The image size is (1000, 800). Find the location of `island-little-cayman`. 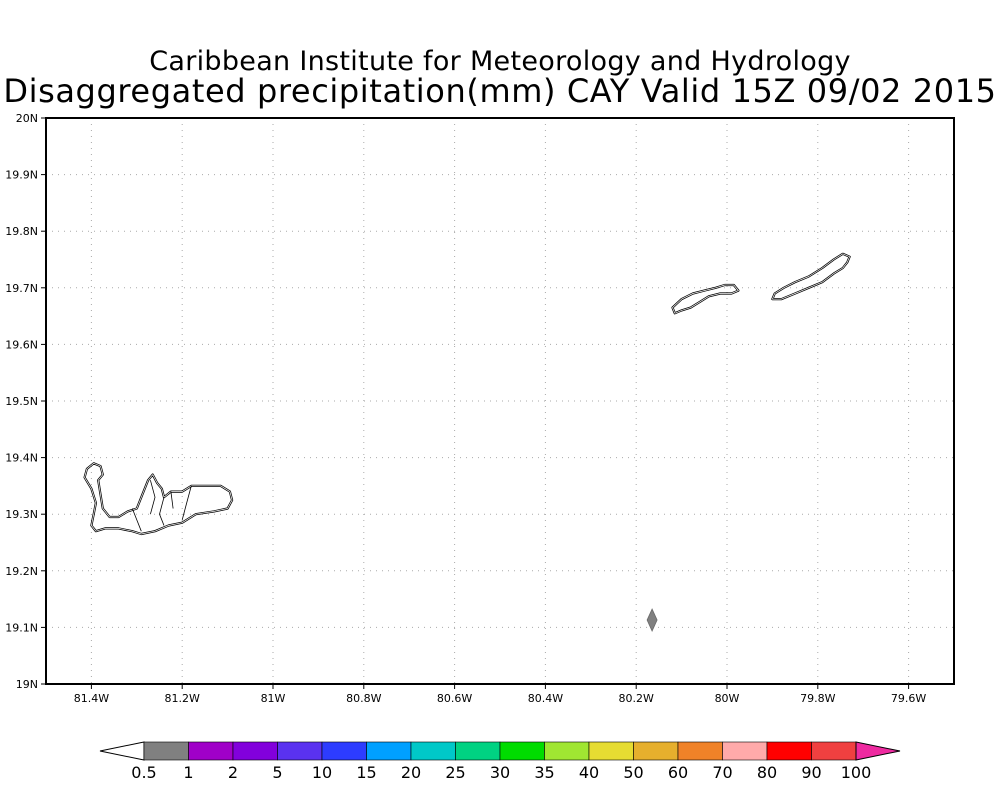

island-little-cayman is located at coordinates (705, 299).